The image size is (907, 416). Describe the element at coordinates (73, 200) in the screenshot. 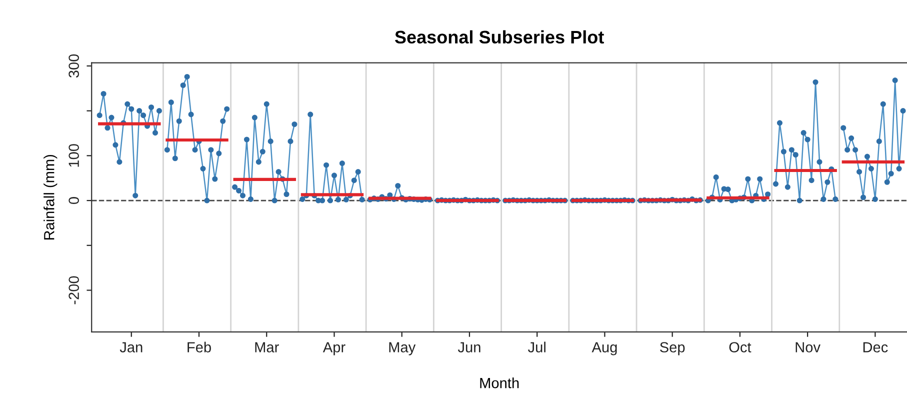

I see `y-tick-label: 0` at that location.